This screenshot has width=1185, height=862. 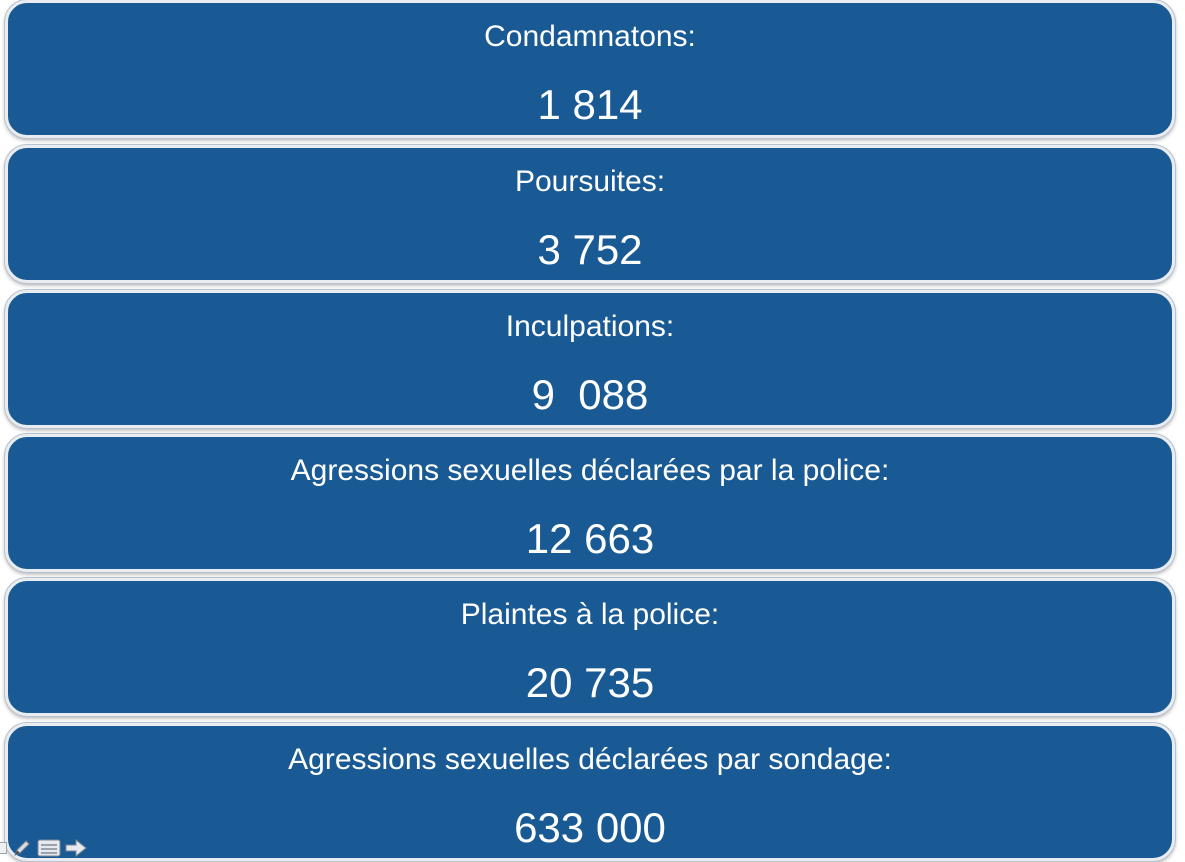 What do you see at coordinates (49, 848) in the screenshot?
I see `notes-icon` at bounding box center [49, 848].